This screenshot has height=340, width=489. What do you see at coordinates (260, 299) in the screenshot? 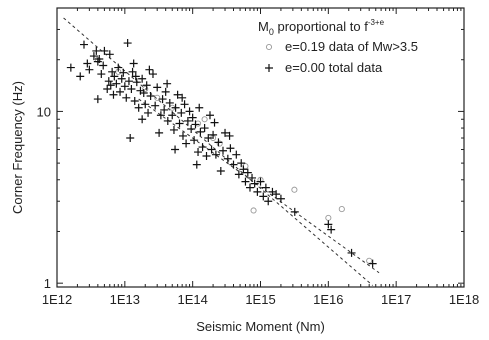
I see `x-tick-label: 1E15` at bounding box center [260, 299].